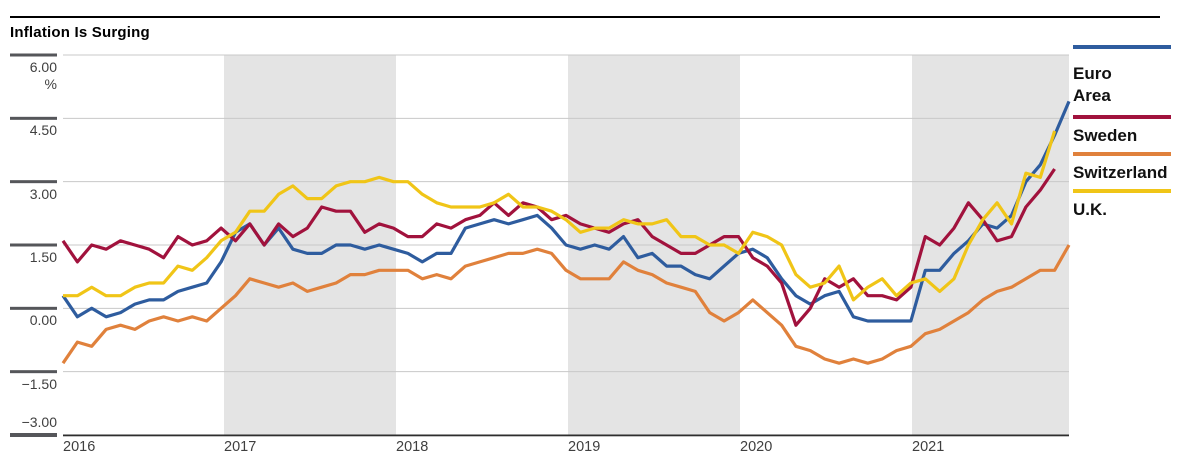 Image resolution: width=1185 pixels, height=472 pixels. I want to click on legend-label-line: Area, so click(1092, 95).